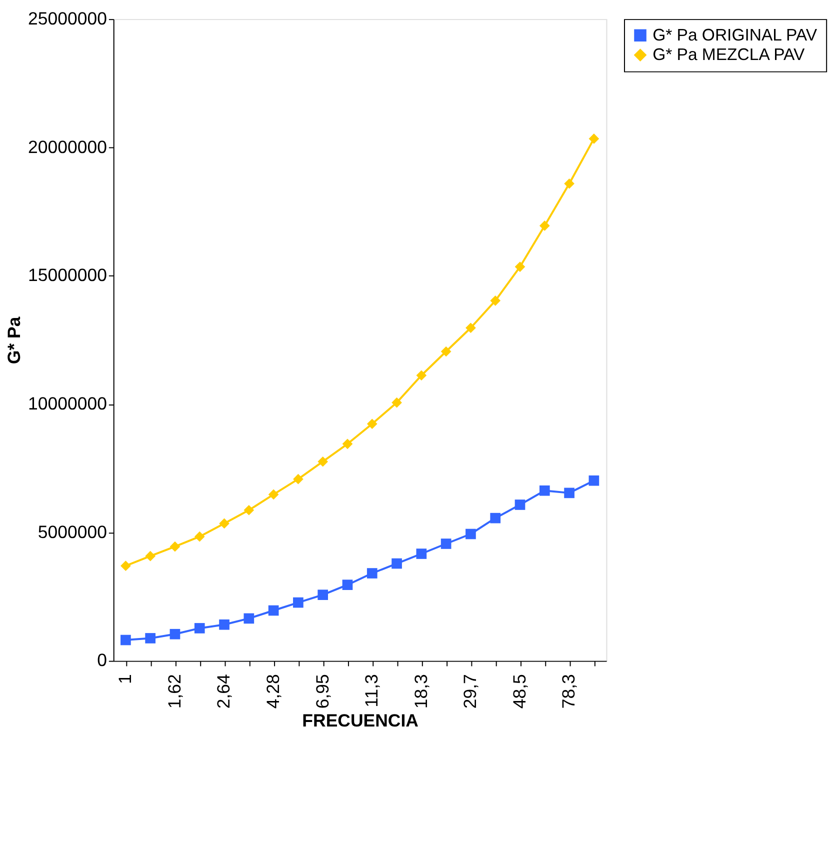  Describe the element at coordinates (224, 691) in the screenshot. I see `x-tick-label: 2,64` at that location.